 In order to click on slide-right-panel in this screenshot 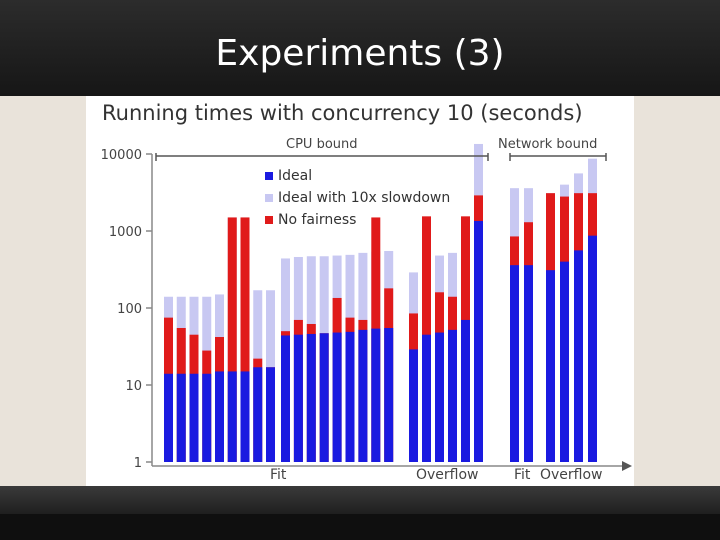, I will do `click(677, 291)`.